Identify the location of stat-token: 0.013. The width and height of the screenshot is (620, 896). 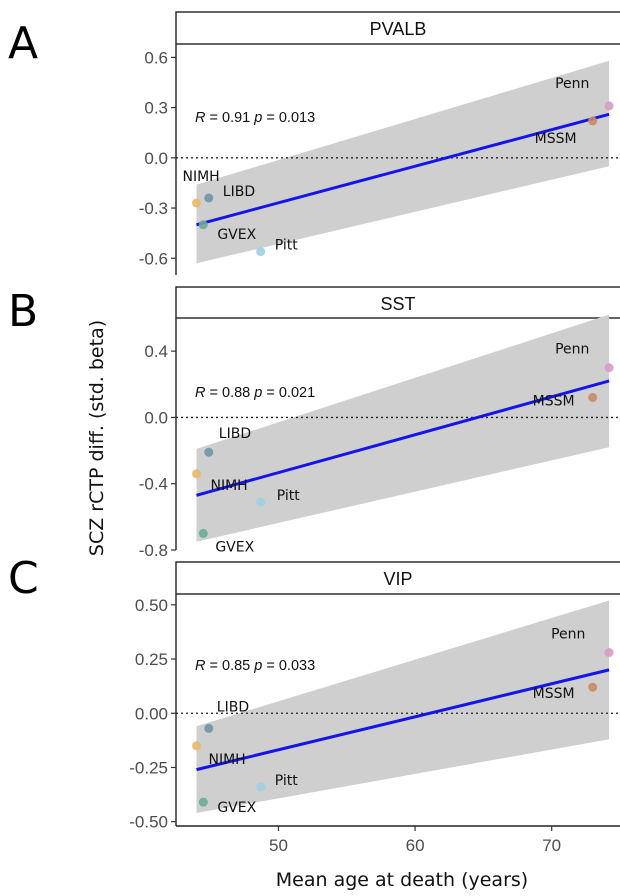
(295, 118).